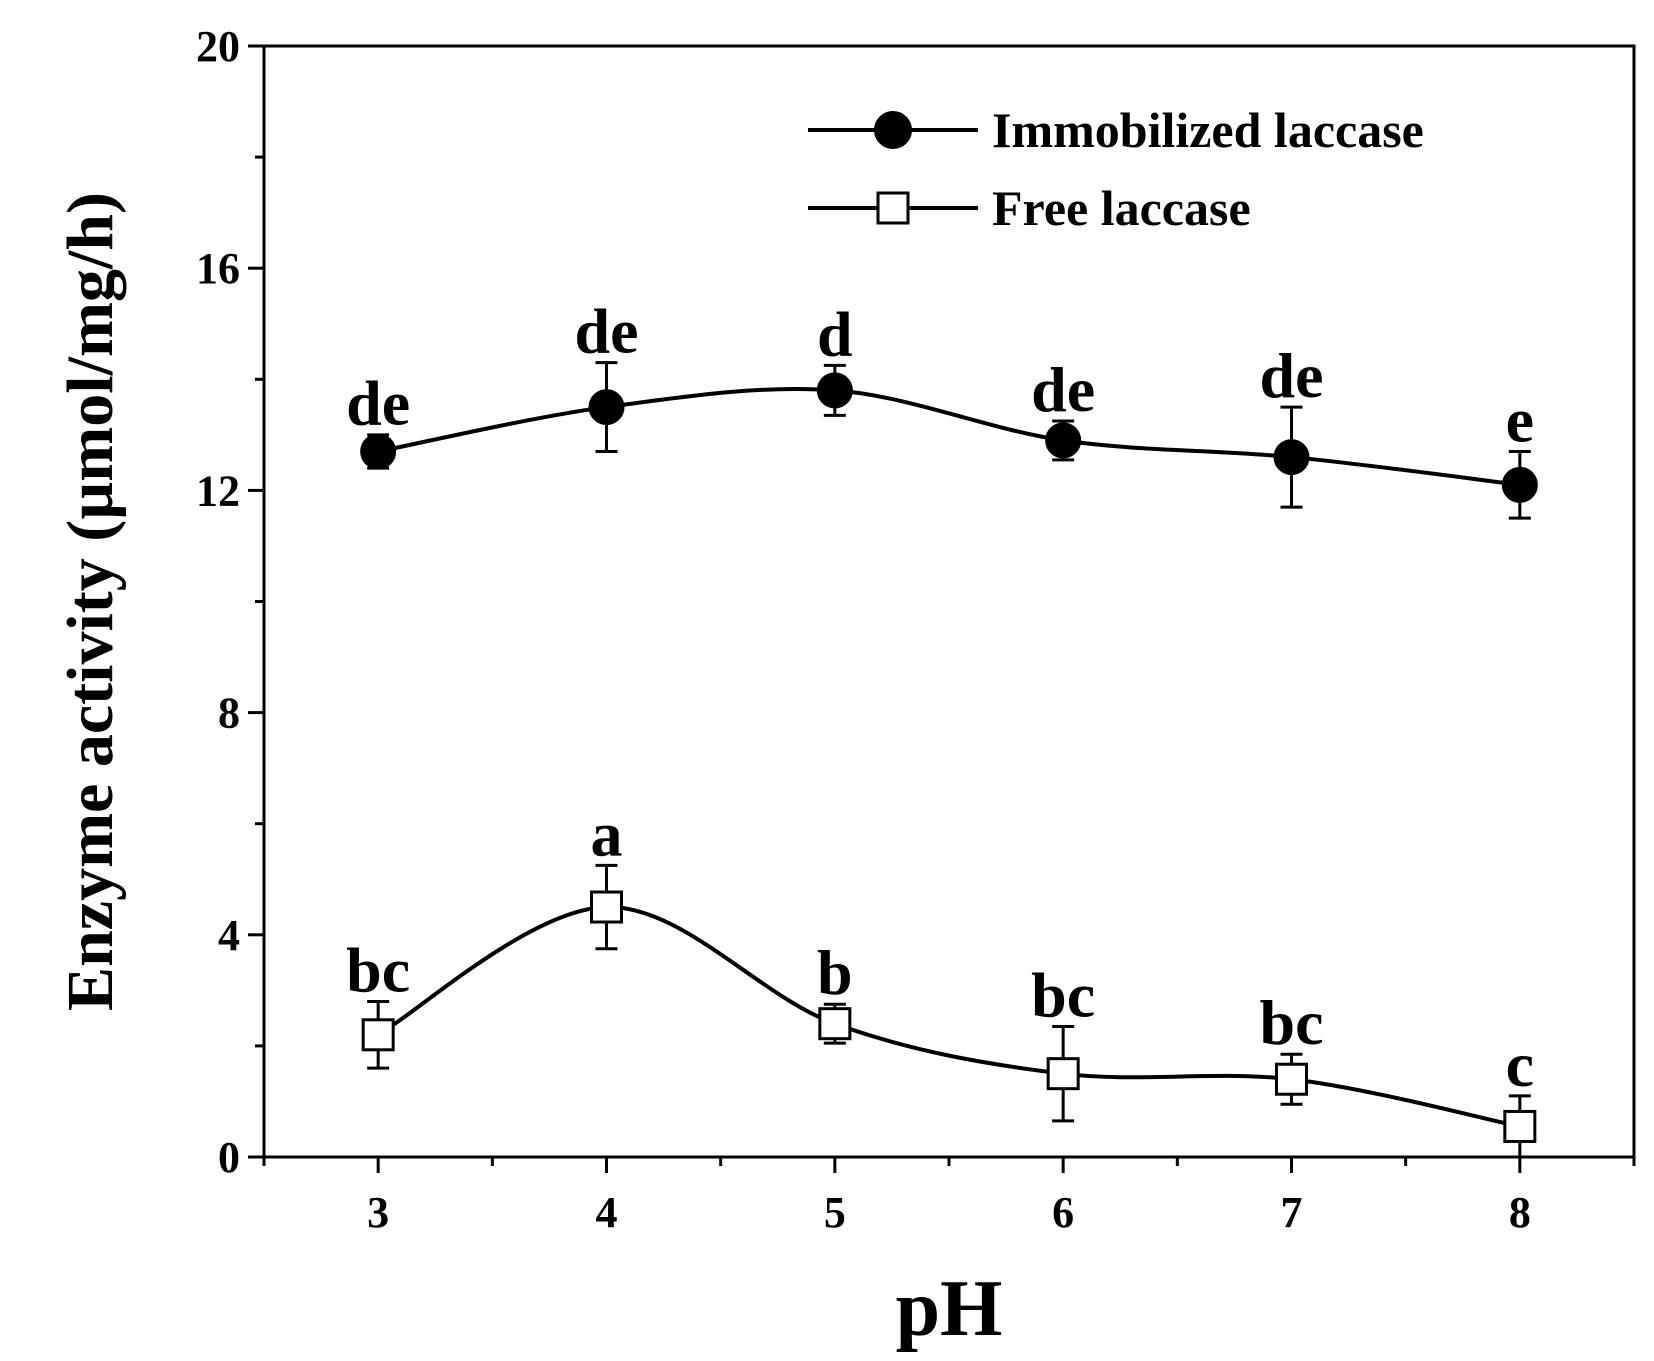 The height and width of the screenshot is (1361, 1654). I want to click on data-label: e, so click(1520, 420).